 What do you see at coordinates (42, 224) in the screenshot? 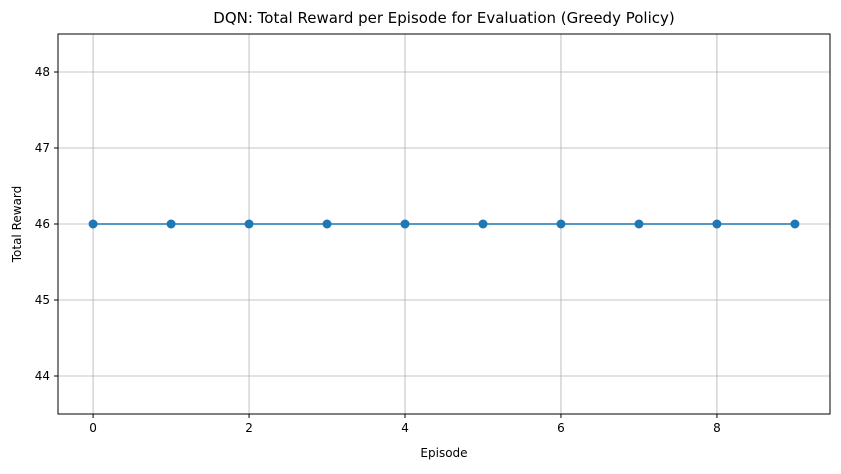
I see `y-tick-label: 46` at bounding box center [42, 224].